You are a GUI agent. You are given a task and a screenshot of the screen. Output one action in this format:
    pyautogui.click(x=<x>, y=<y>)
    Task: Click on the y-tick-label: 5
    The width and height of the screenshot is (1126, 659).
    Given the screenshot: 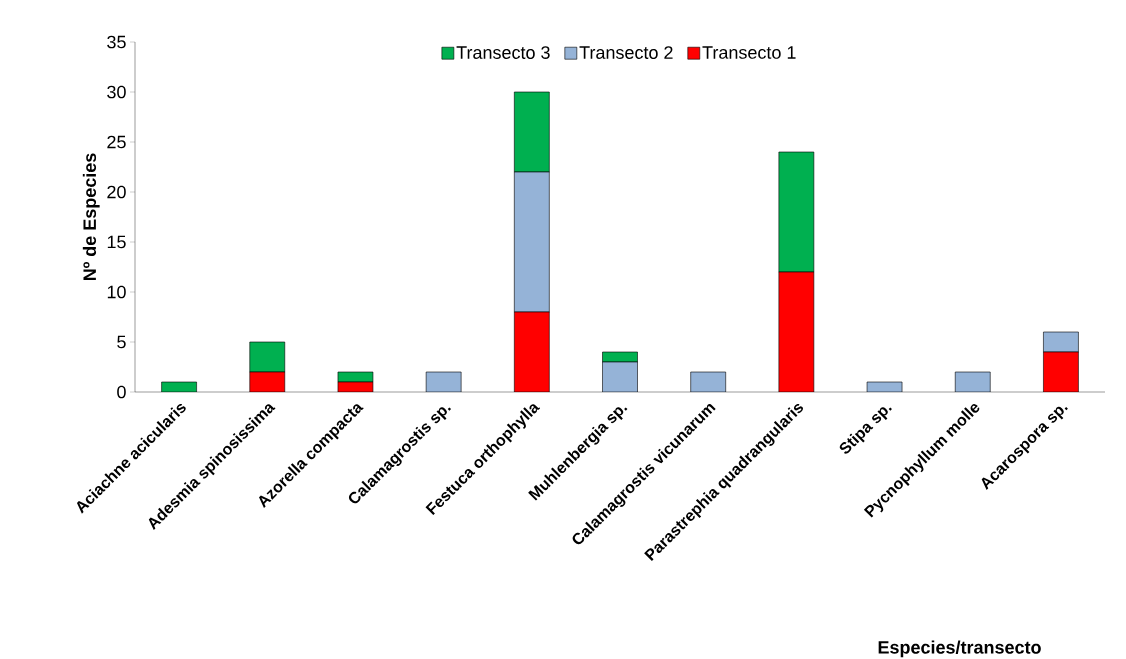 What is the action you would take?
    pyautogui.click(x=121, y=342)
    